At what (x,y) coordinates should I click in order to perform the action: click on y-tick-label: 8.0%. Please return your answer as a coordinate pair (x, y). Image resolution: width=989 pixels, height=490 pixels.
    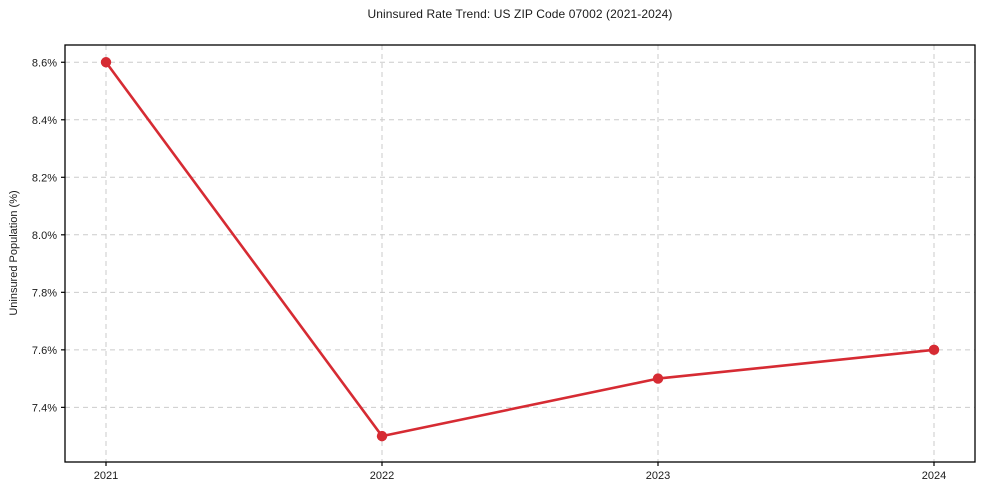
    Looking at the image, I should click on (44, 236).